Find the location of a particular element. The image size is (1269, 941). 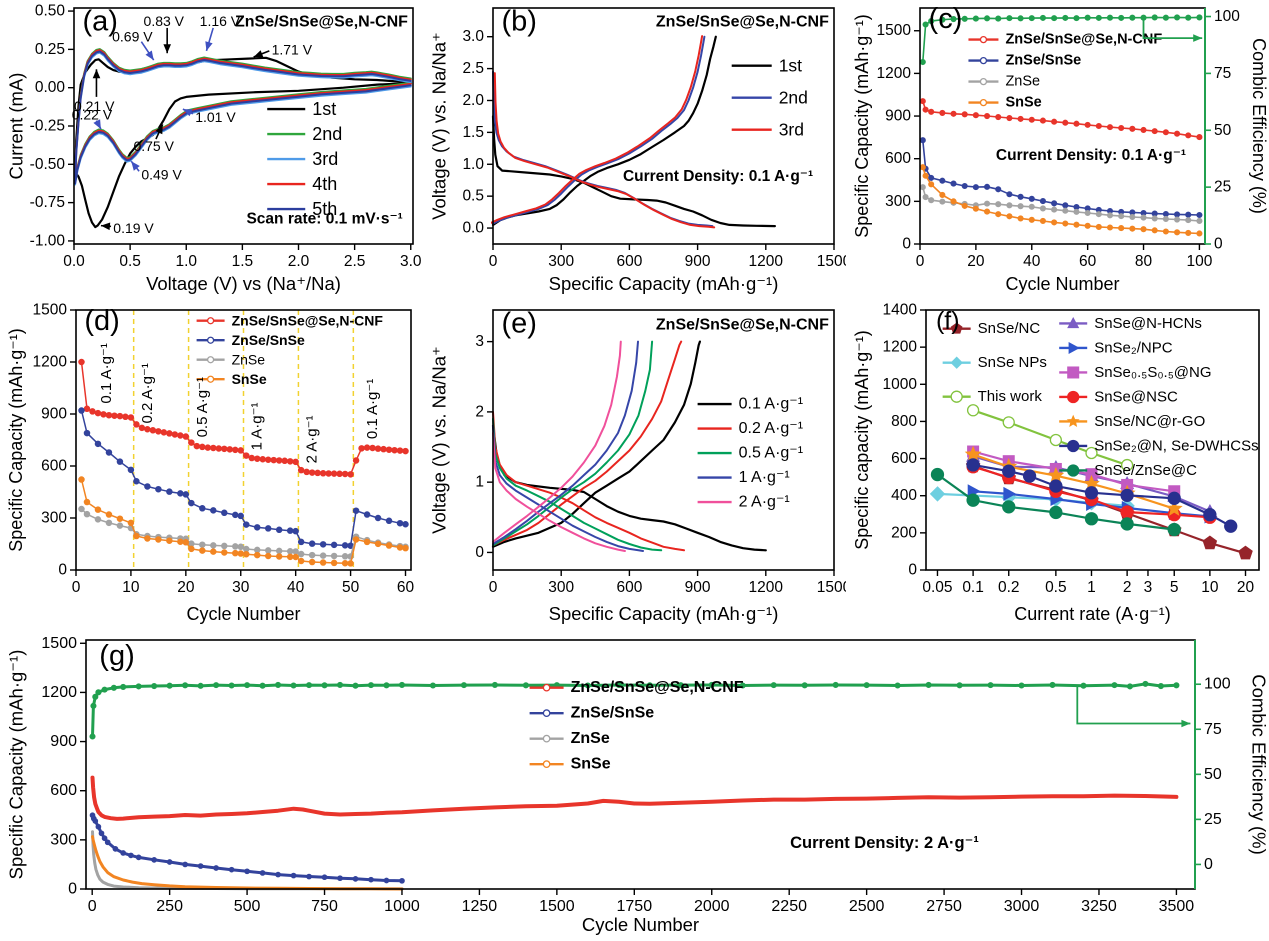

x-tick-label: 600 is located at coordinates (629, 261).